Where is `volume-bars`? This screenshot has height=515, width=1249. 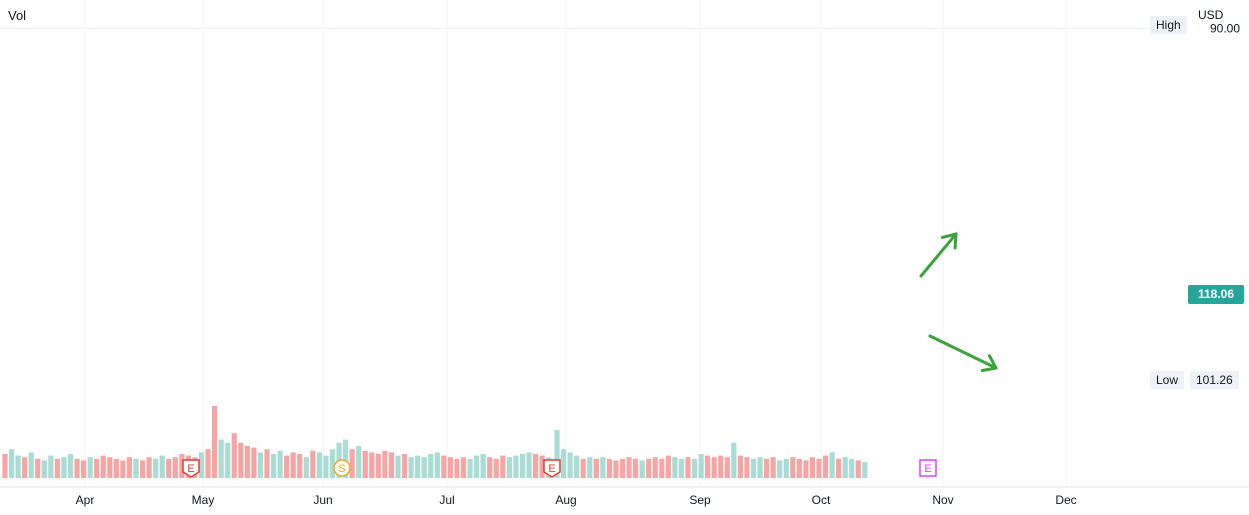
volume-bars is located at coordinates (435, 442).